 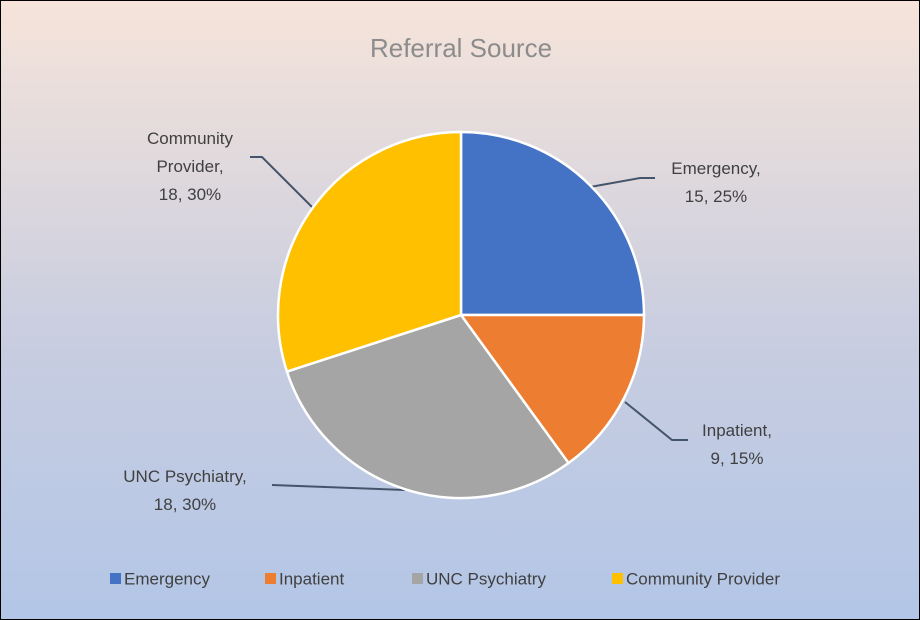 What do you see at coordinates (486, 578) in the screenshot?
I see `legend-label: UNC Psychiatry` at bounding box center [486, 578].